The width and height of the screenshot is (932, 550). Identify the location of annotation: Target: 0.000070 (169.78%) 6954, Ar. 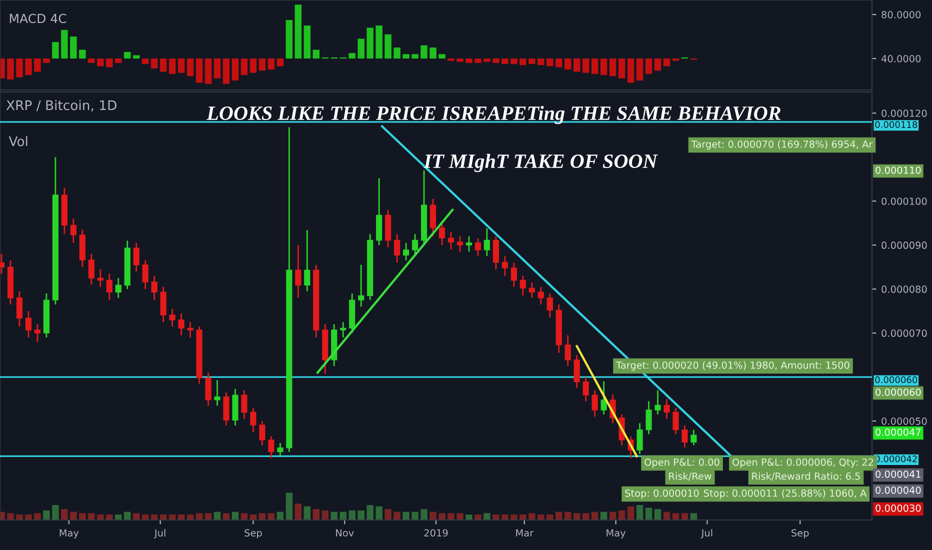
(782, 145).